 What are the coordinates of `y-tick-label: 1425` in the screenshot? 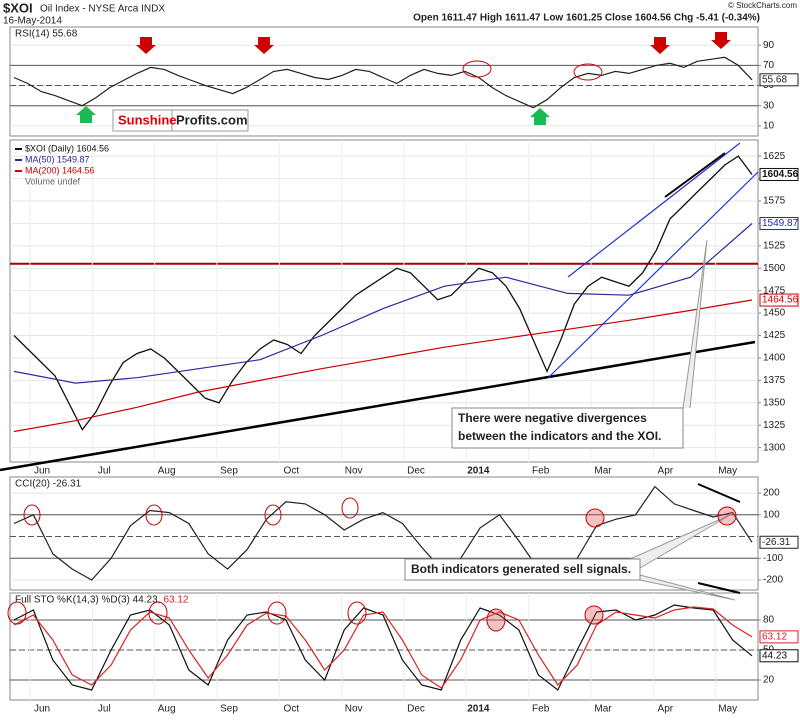 It's located at (774, 335).